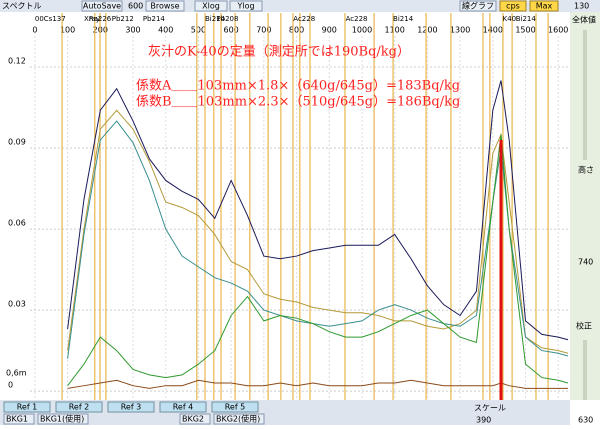  I want to click on scale-label: スケール, so click(490, 408).